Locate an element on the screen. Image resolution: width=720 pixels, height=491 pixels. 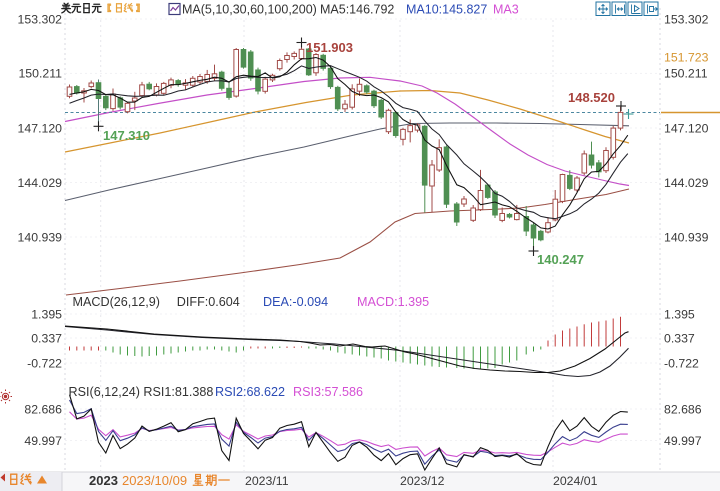
svg-text: MACD(26,12,9) is located at coordinates (117, 302).